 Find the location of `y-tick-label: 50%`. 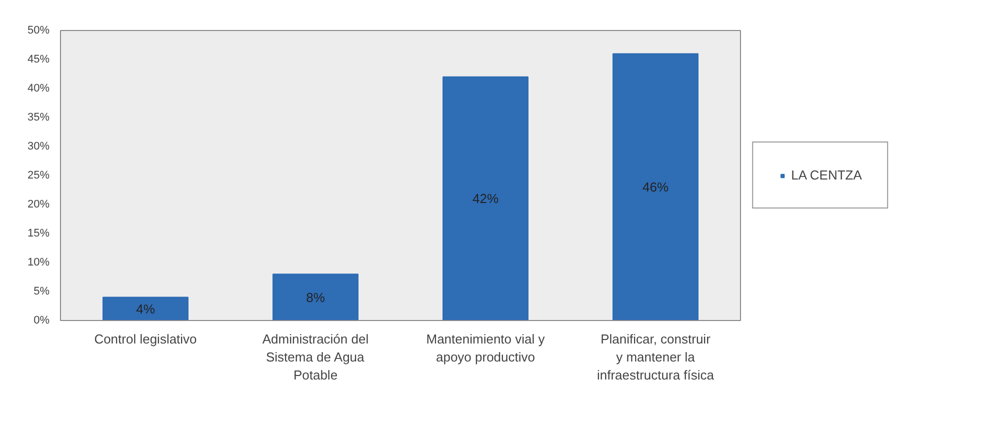

y-tick-label: 50% is located at coordinates (38, 30).